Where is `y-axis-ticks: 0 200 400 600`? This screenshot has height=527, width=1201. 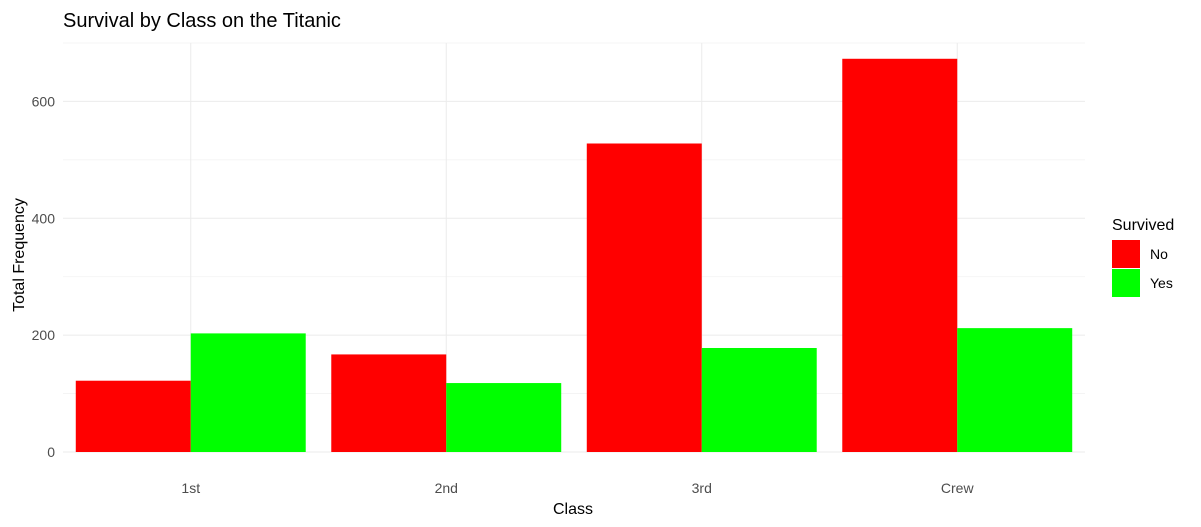
y-axis-ticks: 0 200 400 600 is located at coordinates (44, 276).